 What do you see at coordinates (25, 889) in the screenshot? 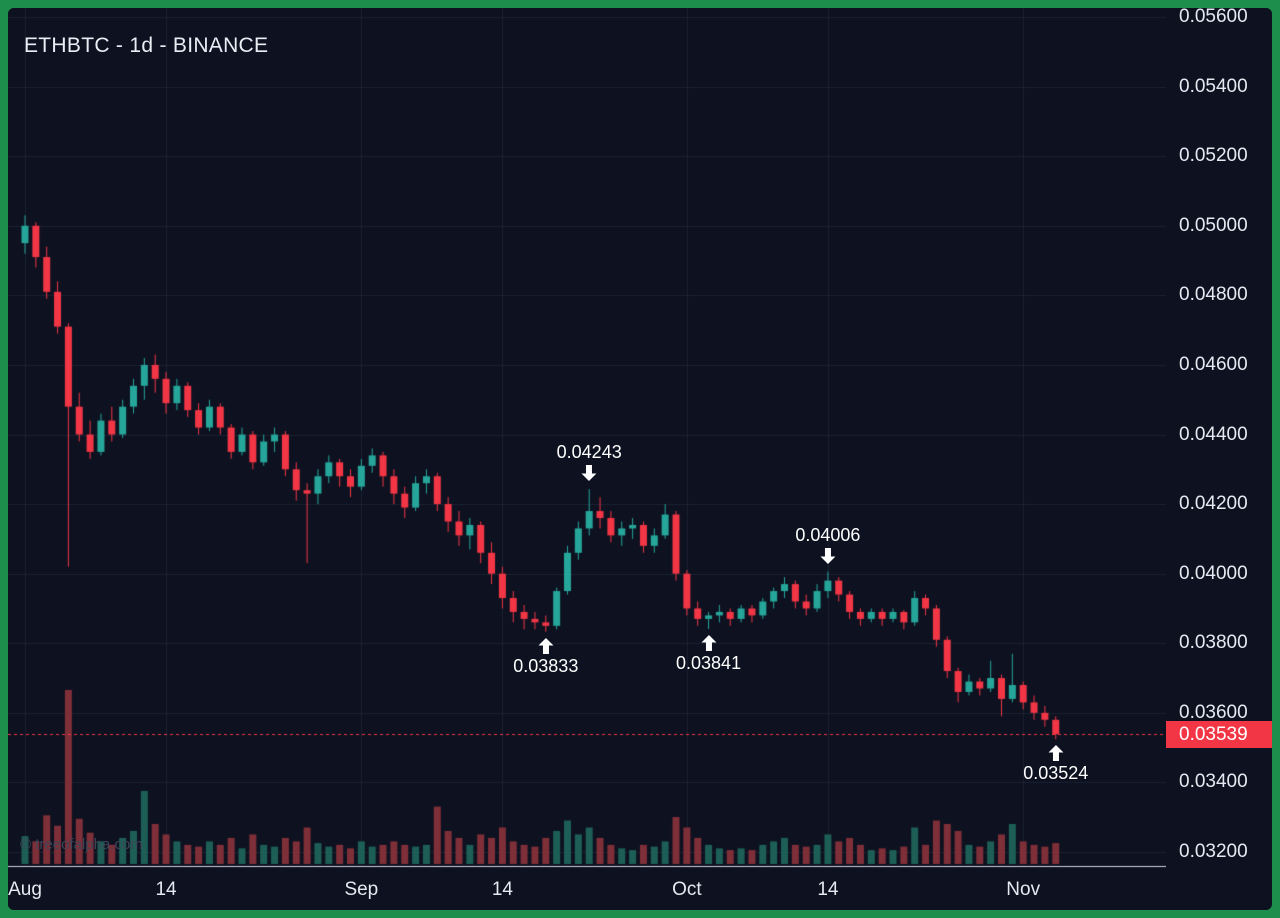
I see `time-axis-label: Aug` at bounding box center [25, 889].